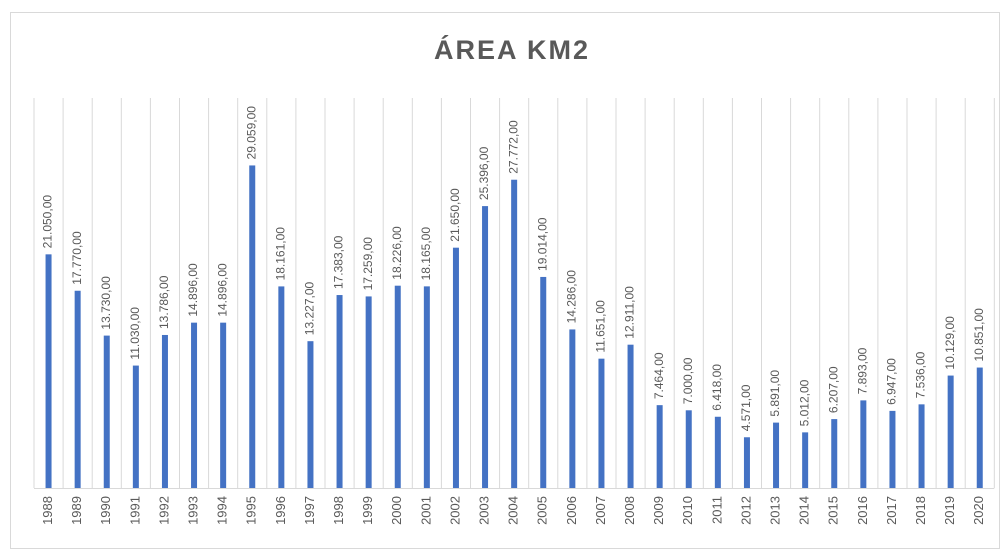  Describe the element at coordinates (601, 326) in the screenshot. I see `value-label: 11.651,00` at that location.